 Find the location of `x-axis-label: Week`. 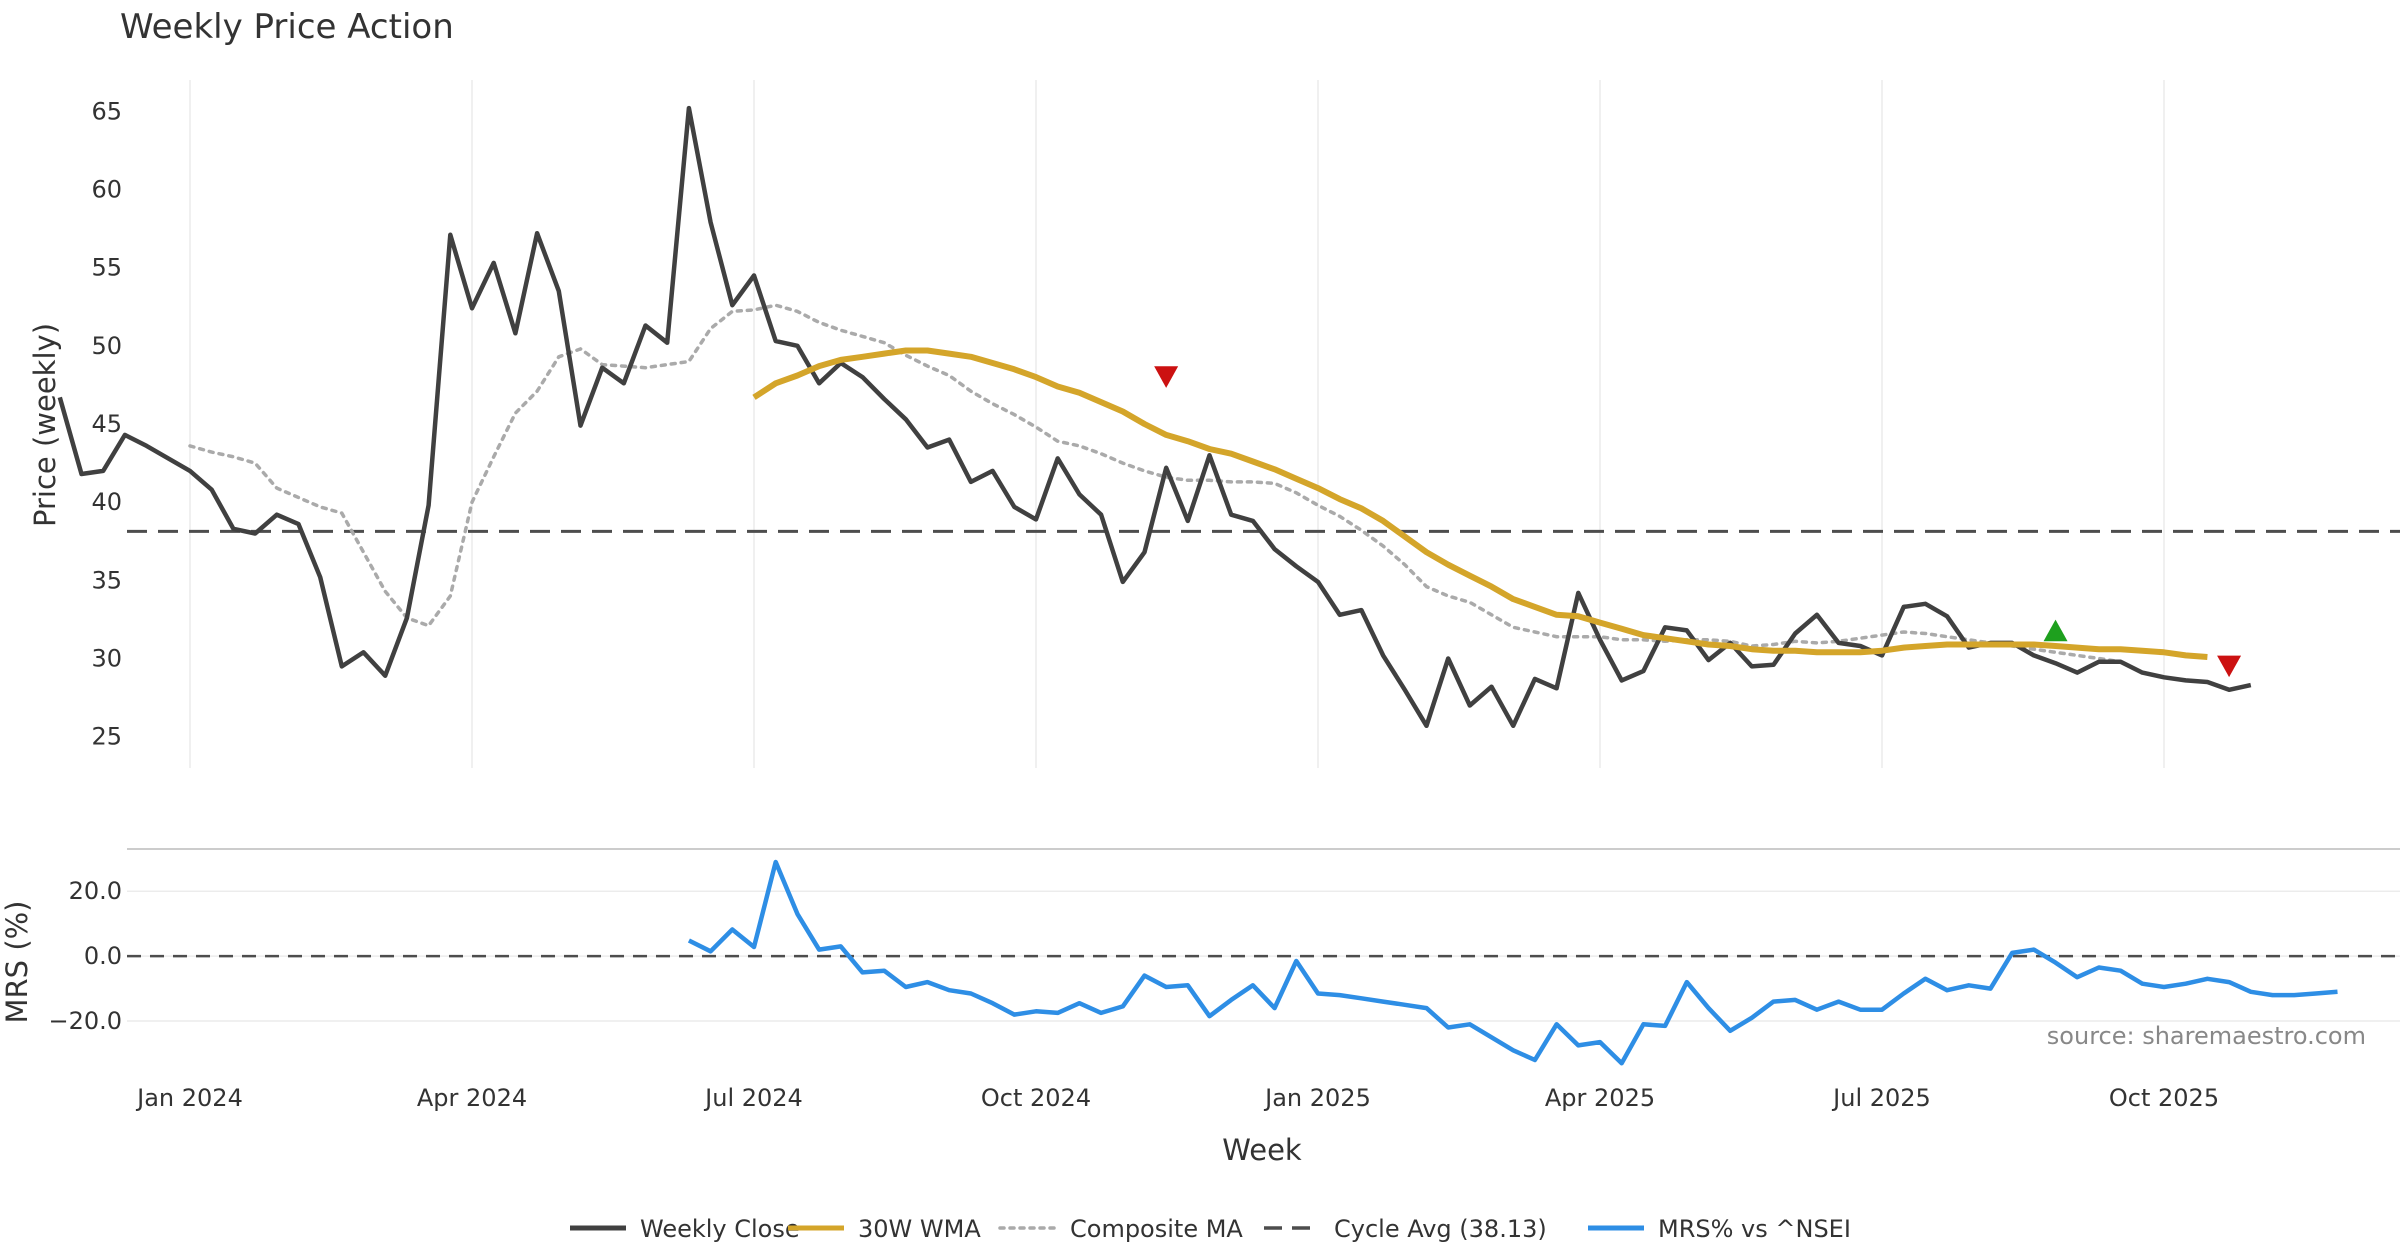

x-axis-label: Week is located at coordinates (1262, 1150).